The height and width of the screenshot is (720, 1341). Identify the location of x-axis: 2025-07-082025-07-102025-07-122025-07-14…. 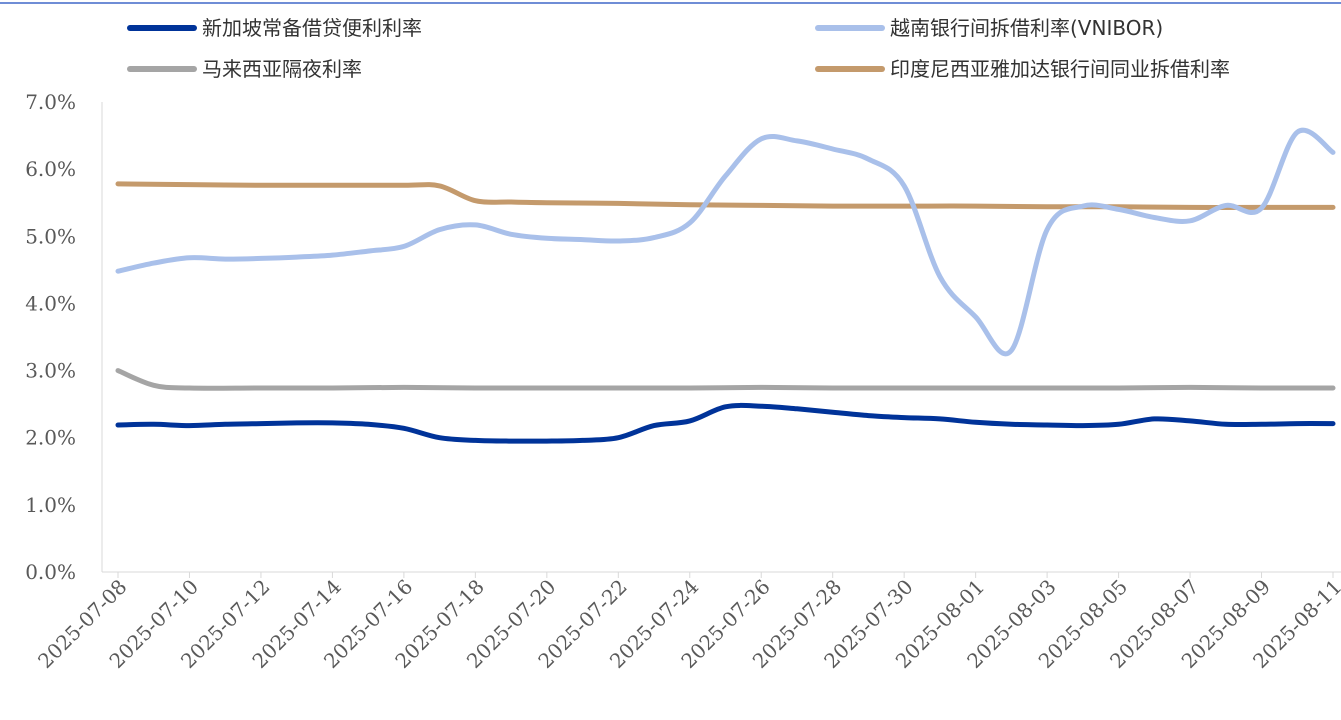
(687, 622).